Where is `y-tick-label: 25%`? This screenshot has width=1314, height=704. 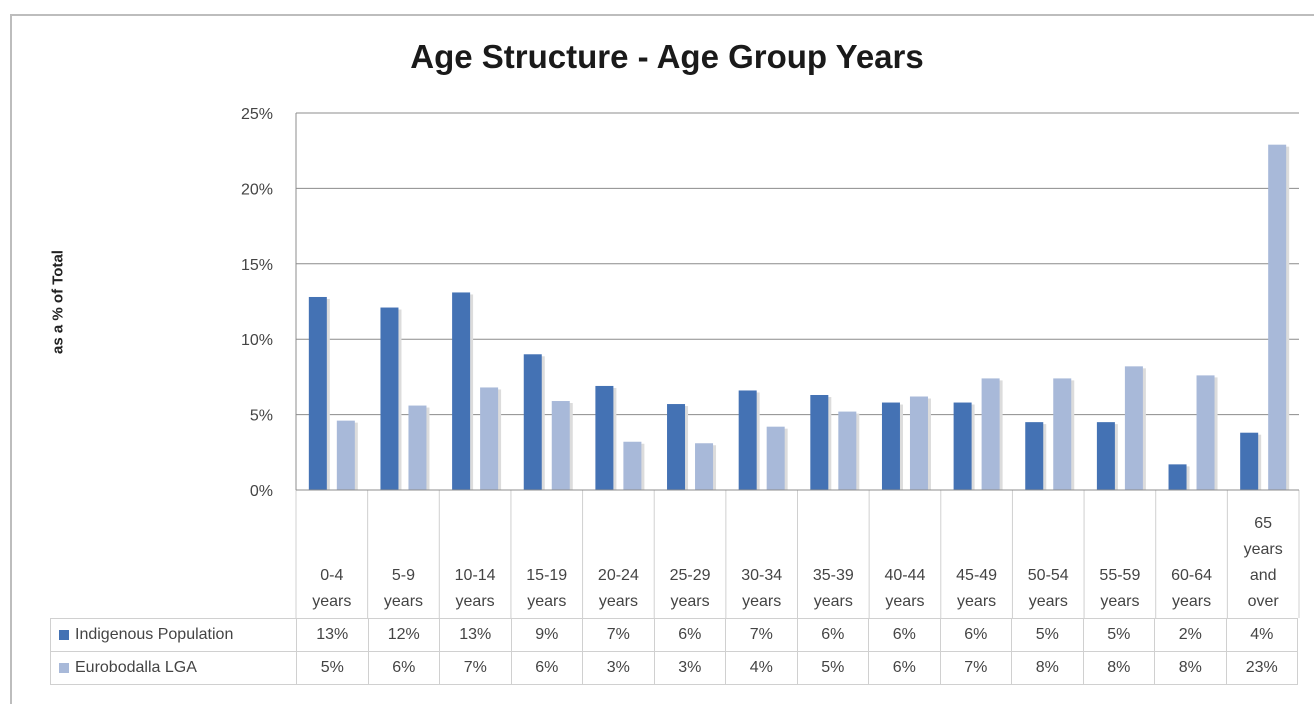 y-tick-label: 25% is located at coordinates (257, 114).